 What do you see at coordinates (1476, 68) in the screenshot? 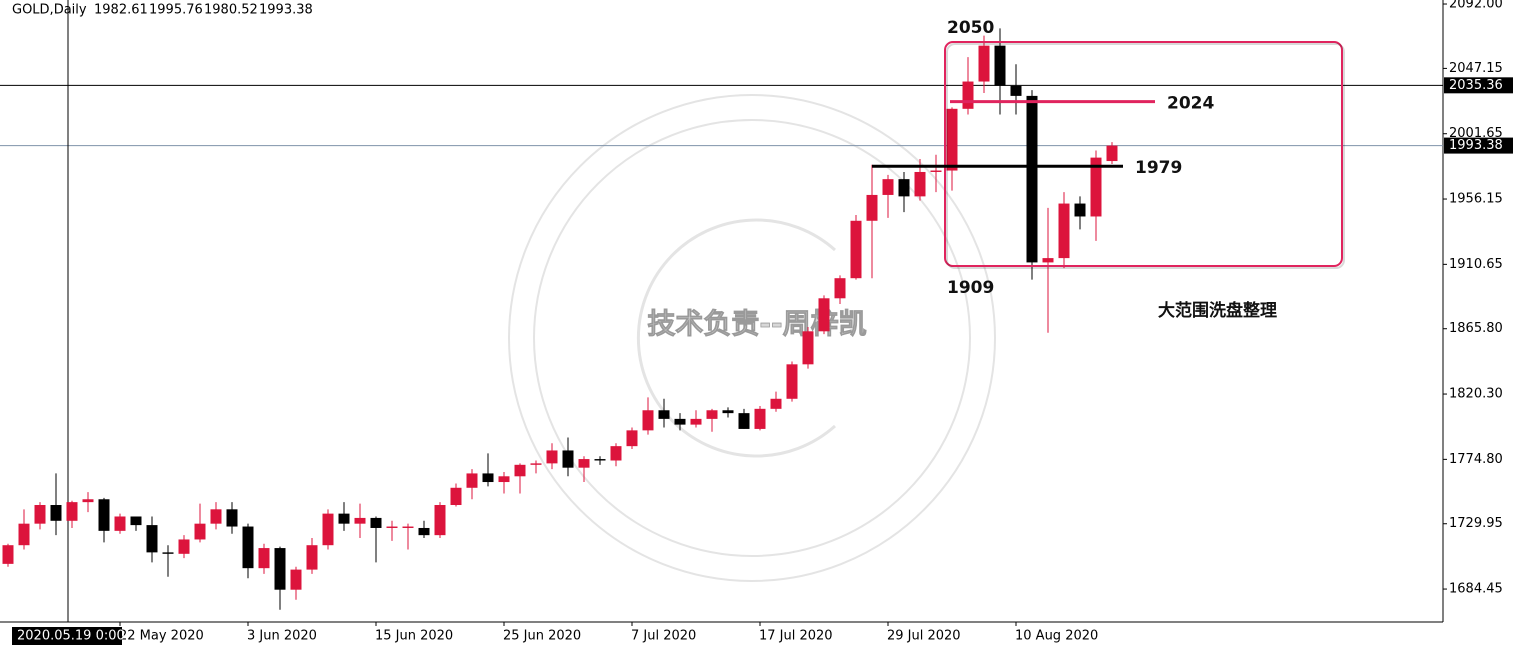
I see `y-tick-label: 2047.15` at bounding box center [1476, 68].